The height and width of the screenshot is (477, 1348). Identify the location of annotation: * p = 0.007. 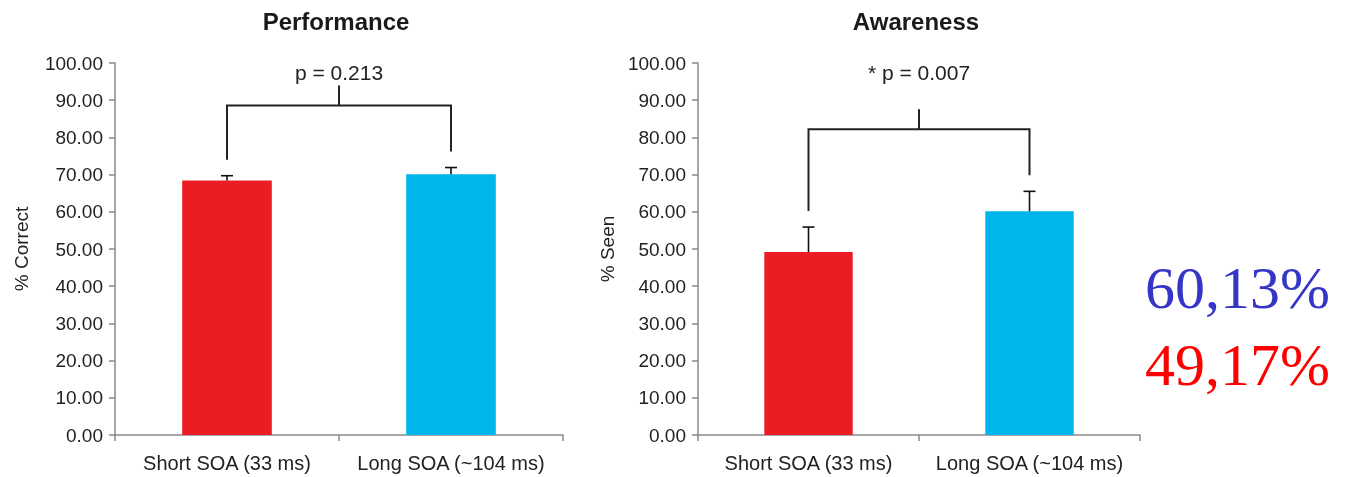
(919, 72).